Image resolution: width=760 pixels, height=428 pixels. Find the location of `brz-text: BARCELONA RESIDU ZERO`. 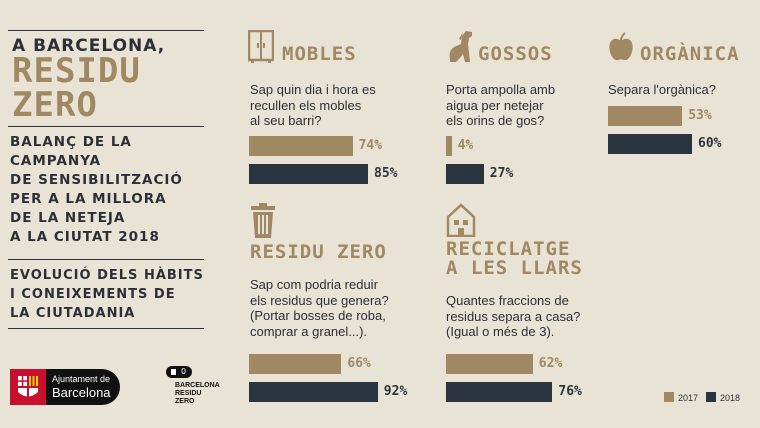

brz-text: BARCELONA RESIDU ZERO is located at coordinates (197, 394).